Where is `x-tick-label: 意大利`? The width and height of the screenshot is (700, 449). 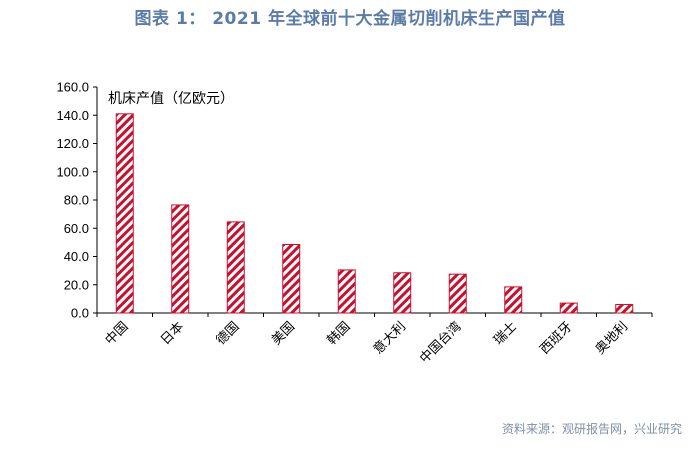 x-tick-label: 意大利 is located at coordinates (389, 338).